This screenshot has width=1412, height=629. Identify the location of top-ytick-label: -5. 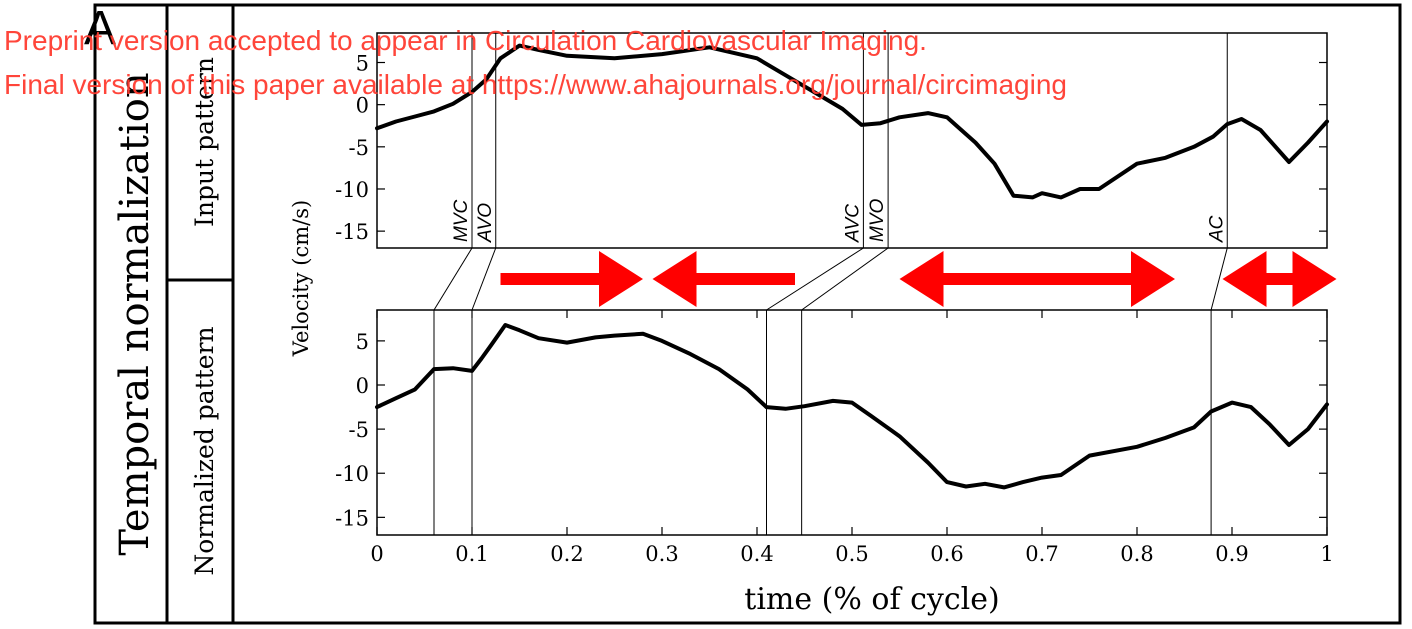
(359, 148).